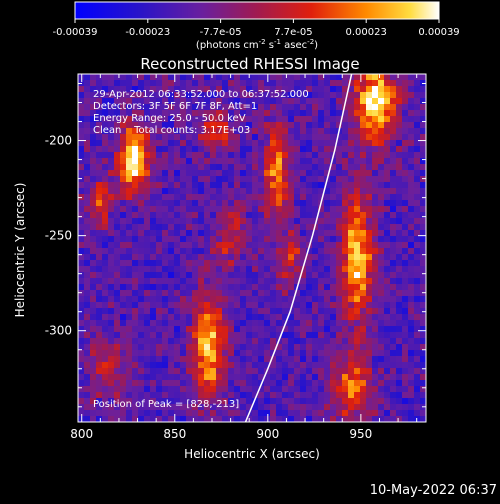 Image resolution: width=500 pixels, height=504 pixels. I want to click on colorbar-tick-label: 0.00023, so click(366, 32).